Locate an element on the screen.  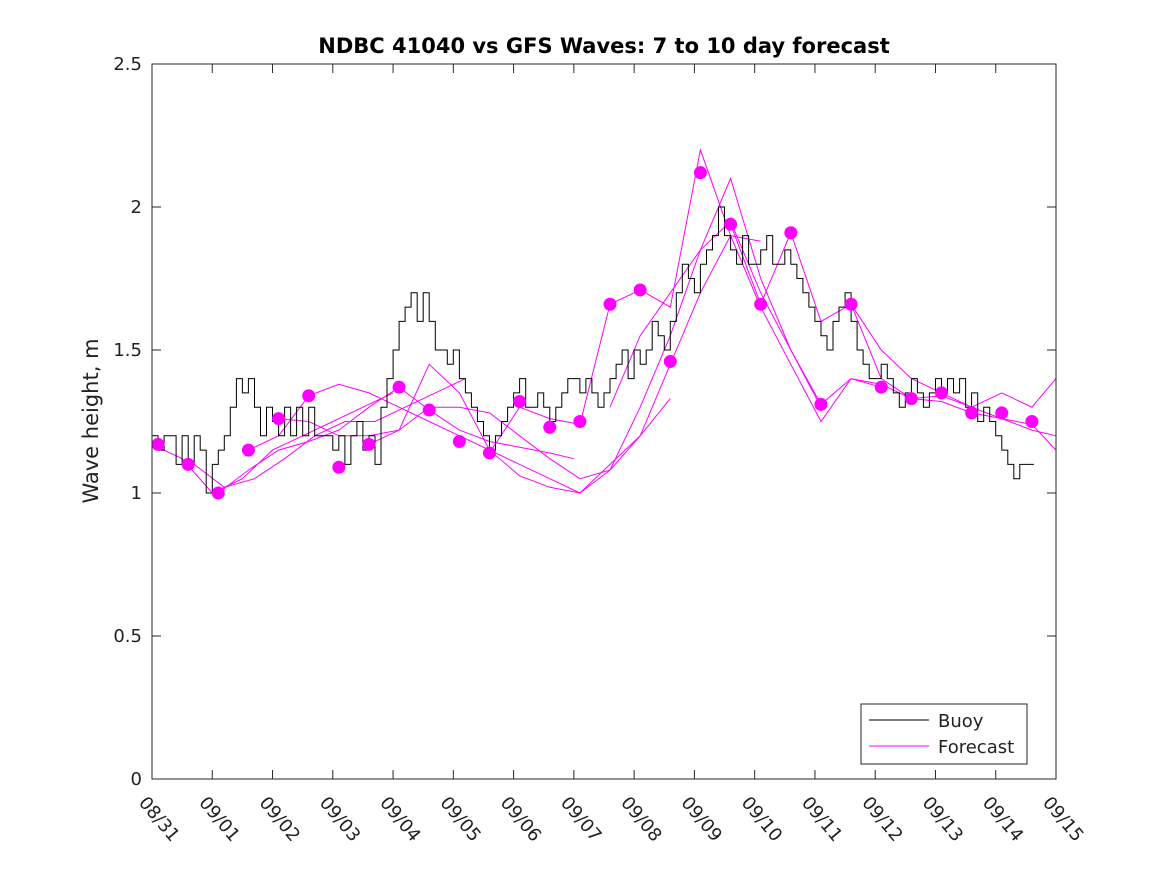
y-tick-label: 2 is located at coordinates (136, 207).